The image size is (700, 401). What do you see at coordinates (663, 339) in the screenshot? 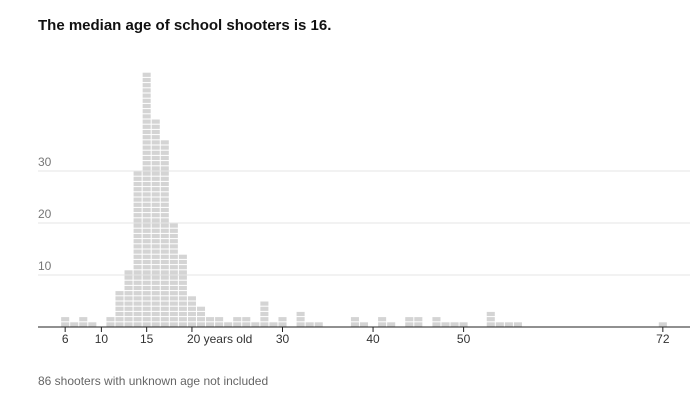
I see `x-tick-label: 72` at bounding box center [663, 339].